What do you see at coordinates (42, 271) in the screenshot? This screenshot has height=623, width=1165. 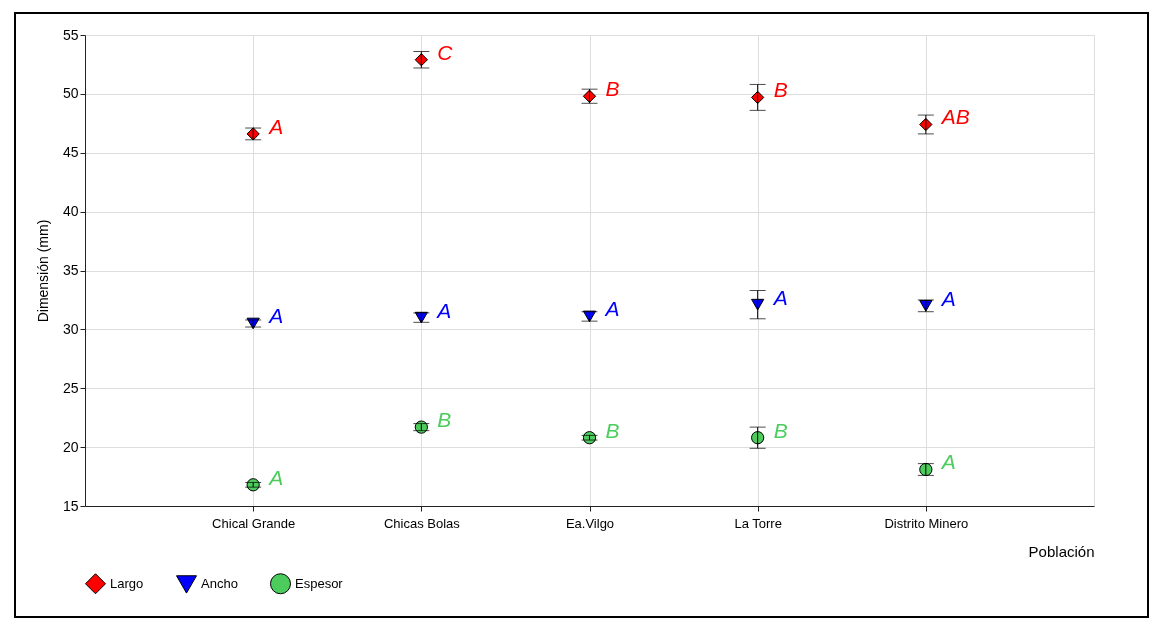 I see `y-axis-title: Dimensión (mm)` at bounding box center [42, 271].